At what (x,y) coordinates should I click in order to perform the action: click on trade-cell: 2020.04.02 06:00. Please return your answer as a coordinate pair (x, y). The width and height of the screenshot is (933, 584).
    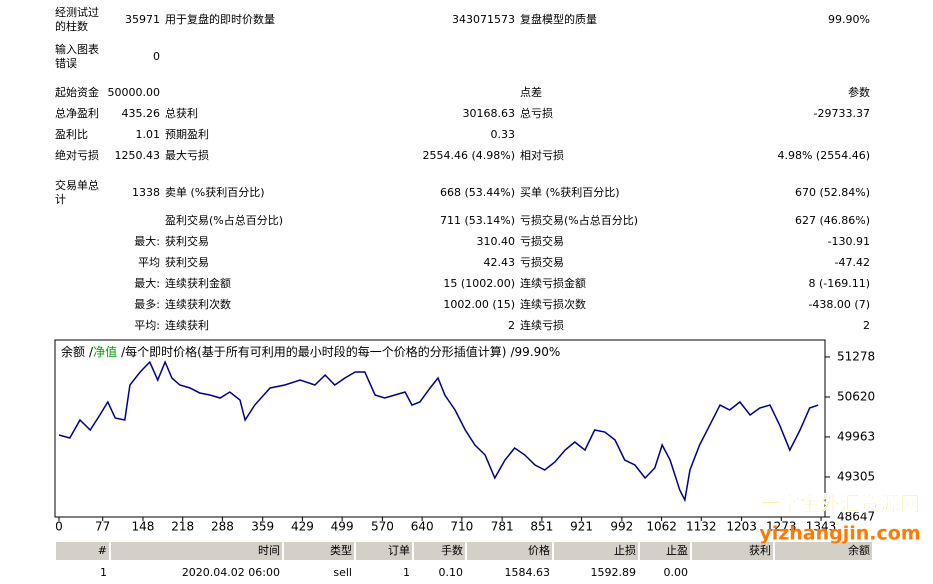
    Looking at the image, I should click on (231, 572).